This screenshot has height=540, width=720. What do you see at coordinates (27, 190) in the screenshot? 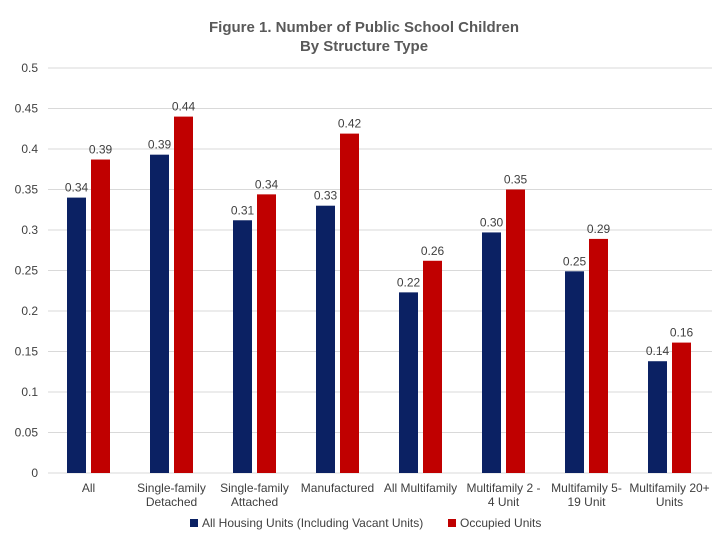
I see `y-tick-label: 0.35` at bounding box center [27, 190].